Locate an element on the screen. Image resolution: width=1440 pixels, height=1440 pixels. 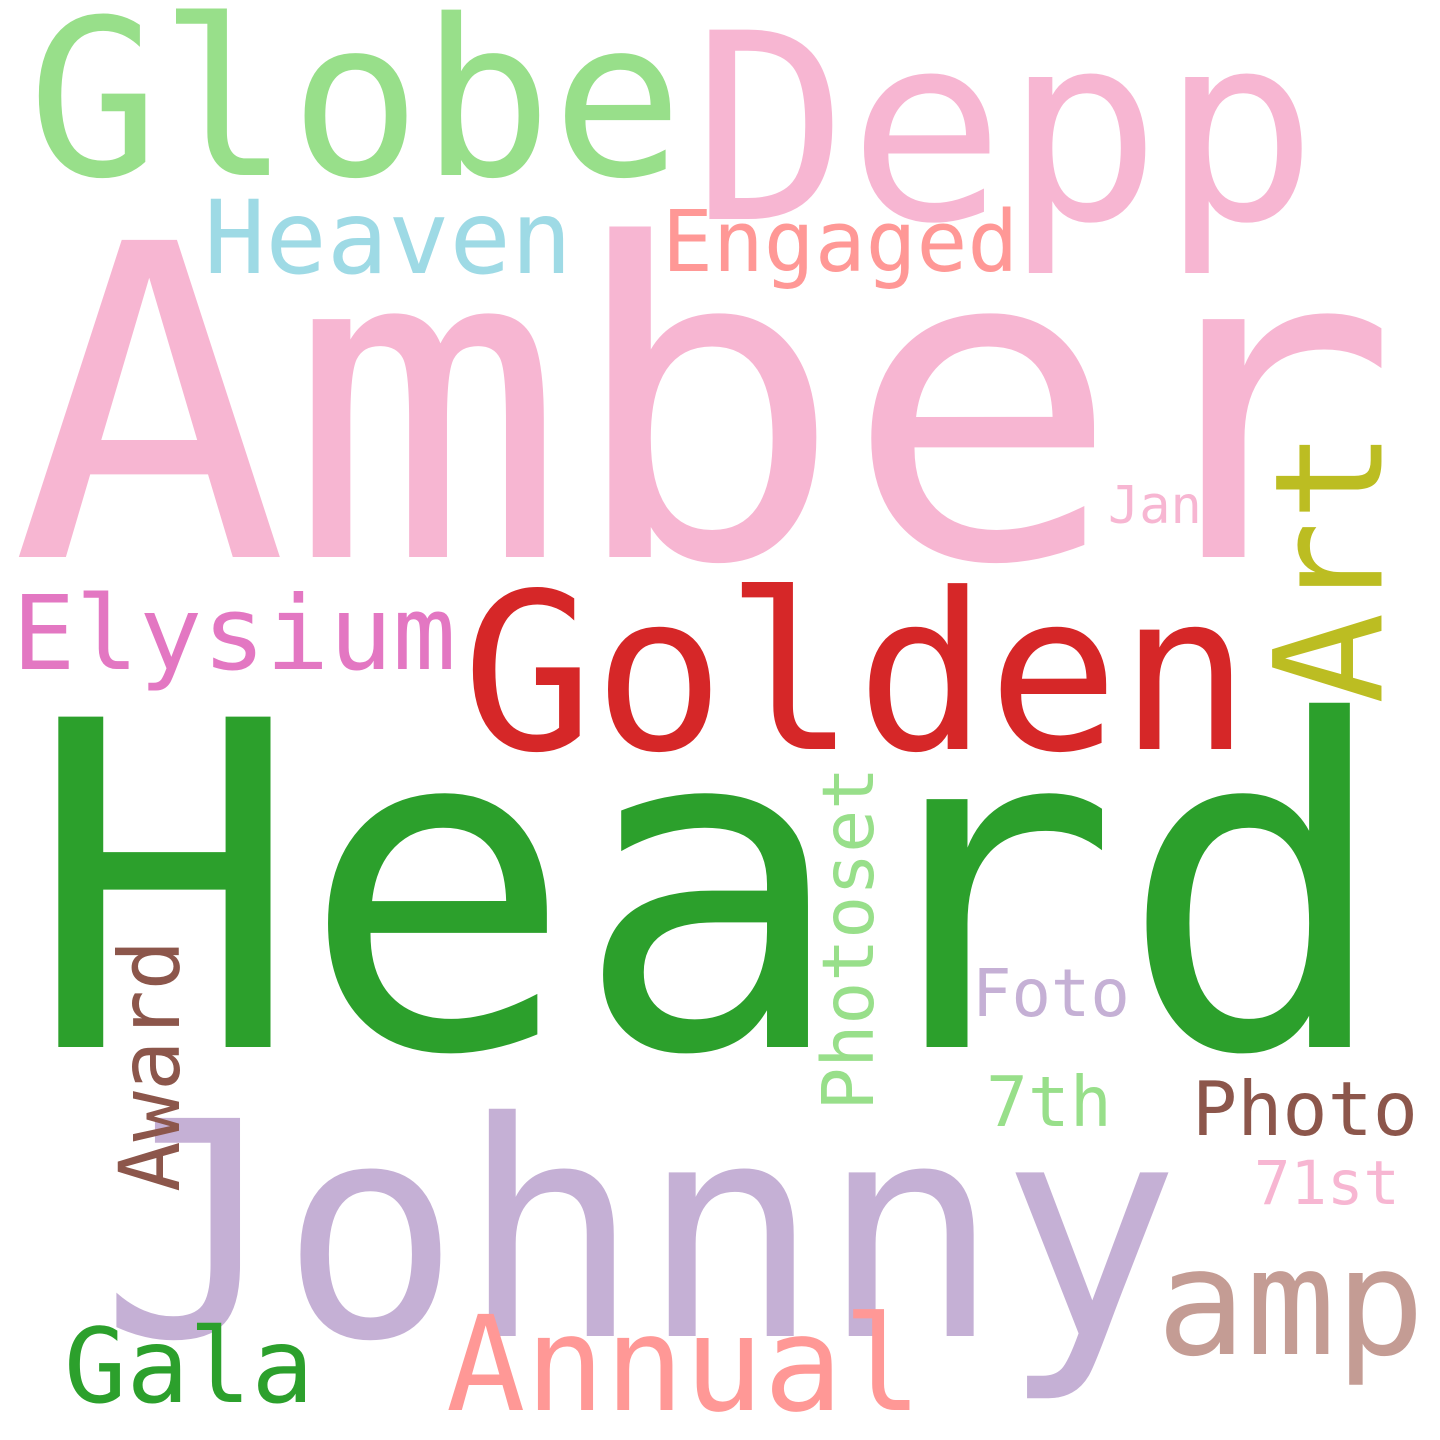
word-heaven: Heaven is located at coordinates (388, 238).